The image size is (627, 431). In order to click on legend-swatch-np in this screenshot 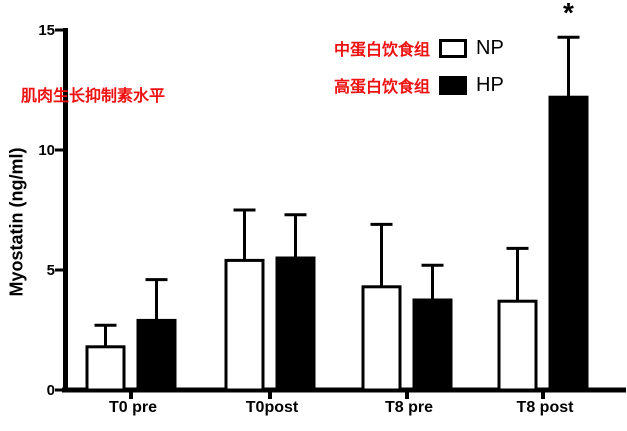, I will do `click(453, 48)`.